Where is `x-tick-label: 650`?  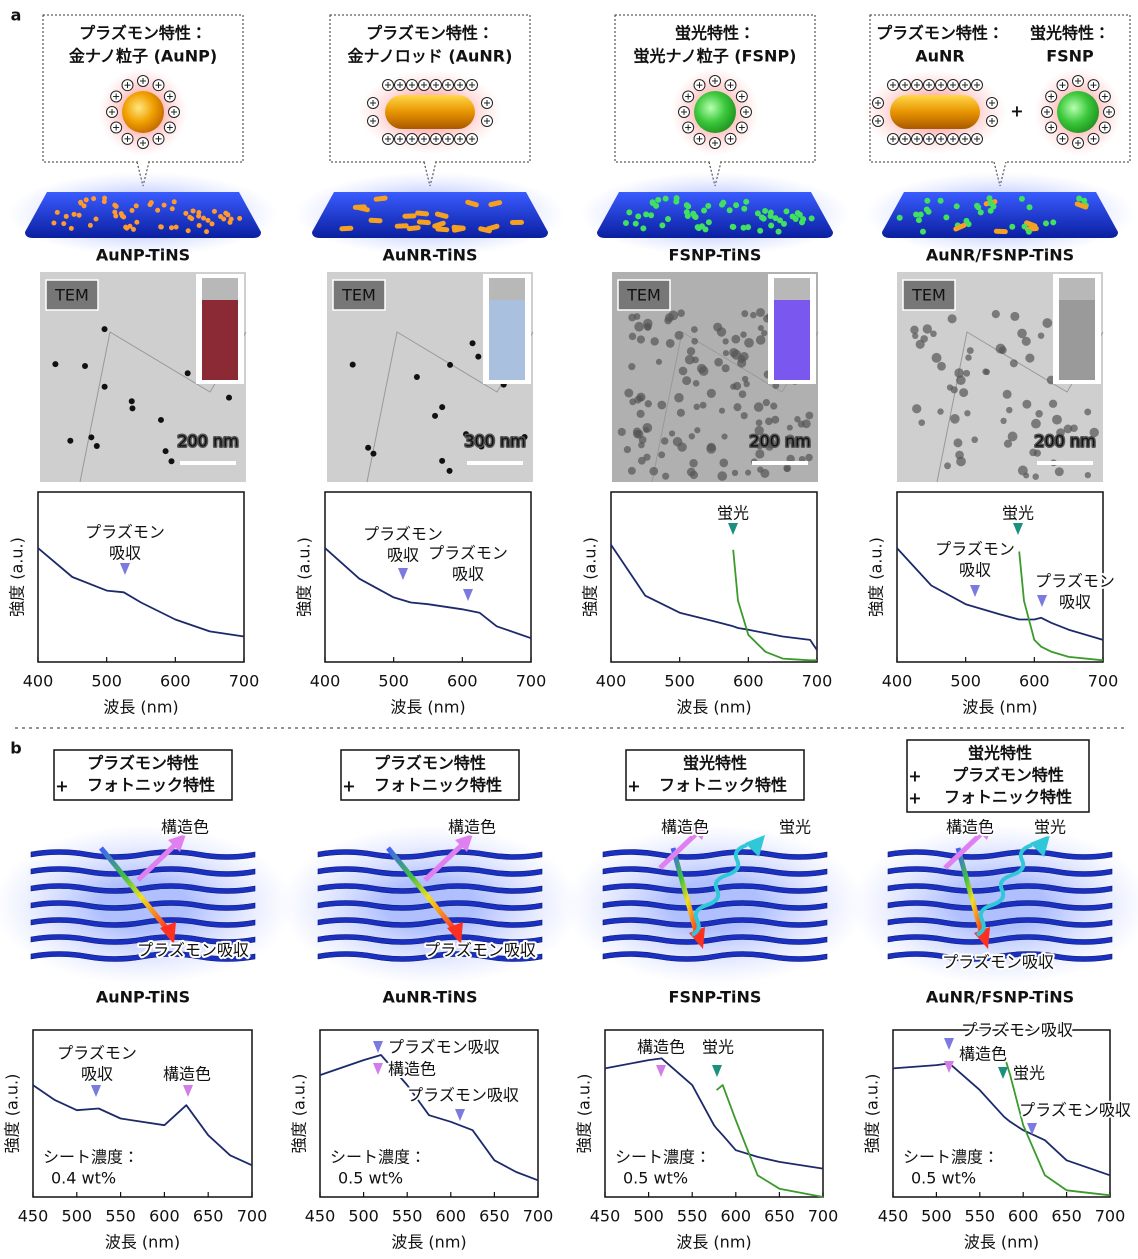
x-tick-label: 650 is located at coordinates (1066, 1216).